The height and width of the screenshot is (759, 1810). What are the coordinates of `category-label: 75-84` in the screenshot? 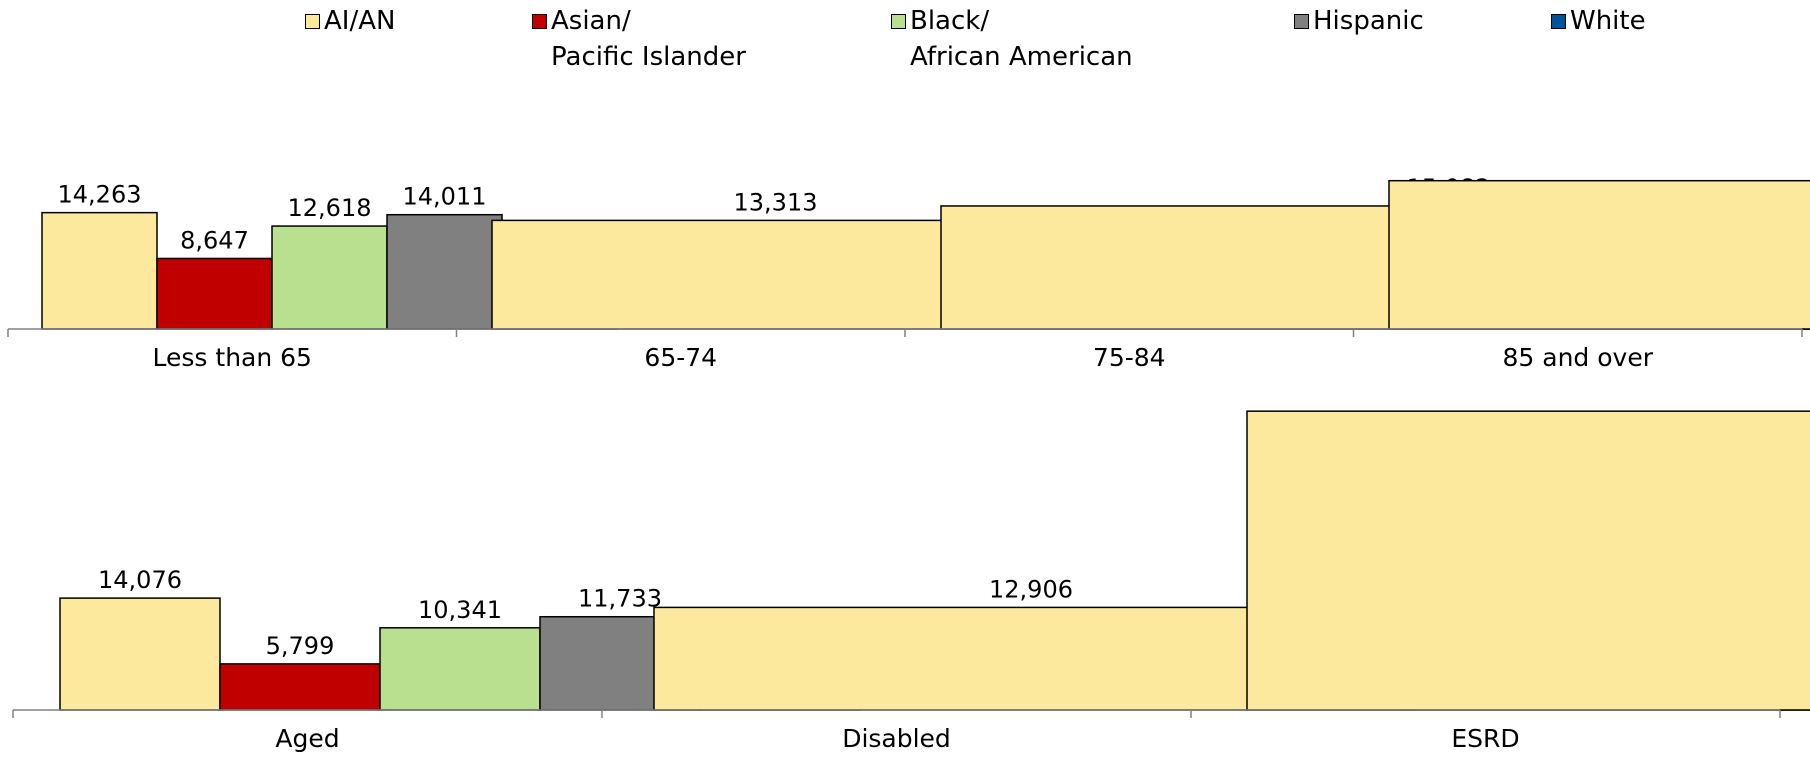 It's located at (1129, 357).